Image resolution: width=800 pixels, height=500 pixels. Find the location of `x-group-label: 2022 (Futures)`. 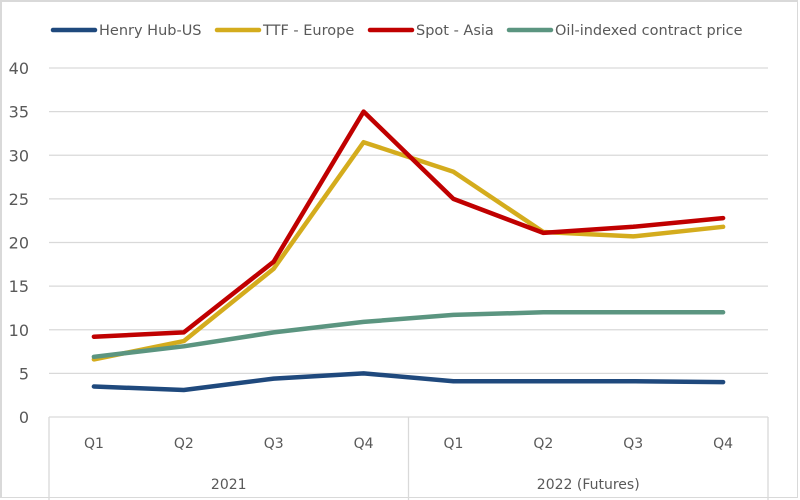

x-group-label: 2022 (Futures) is located at coordinates (588, 485).